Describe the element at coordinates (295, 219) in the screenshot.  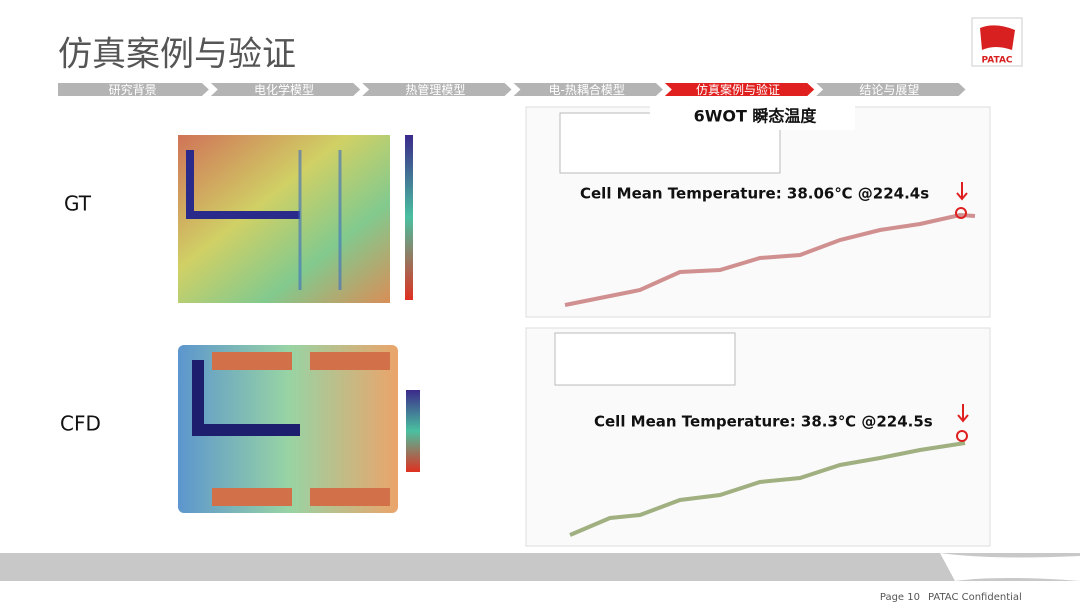
I see `gt-contour-image` at that location.